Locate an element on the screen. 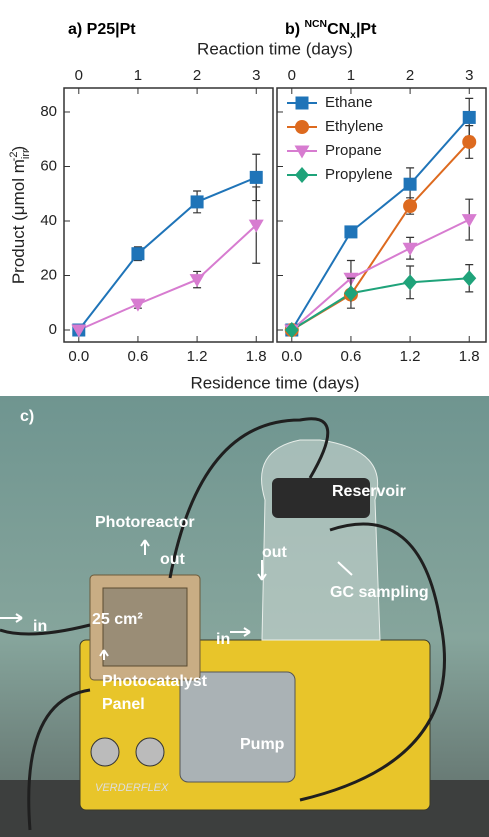 This screenshot has height=837, width=489. text-part: |Pt is located at coordinates (366, 29).